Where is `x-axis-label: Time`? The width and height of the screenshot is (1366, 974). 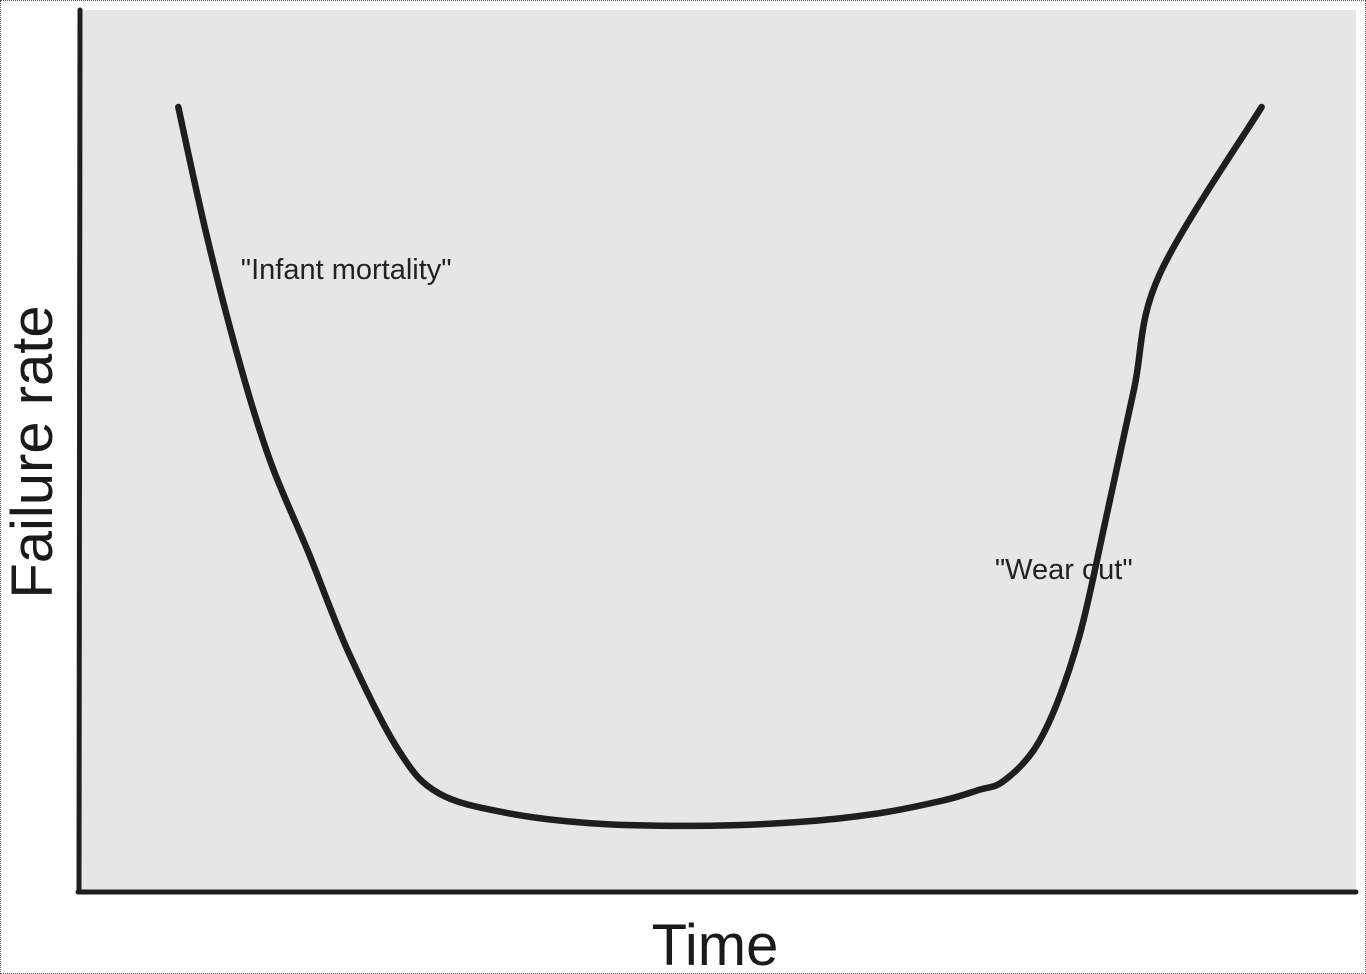 x-axis-label: Time is located at coordinates (715, 943).